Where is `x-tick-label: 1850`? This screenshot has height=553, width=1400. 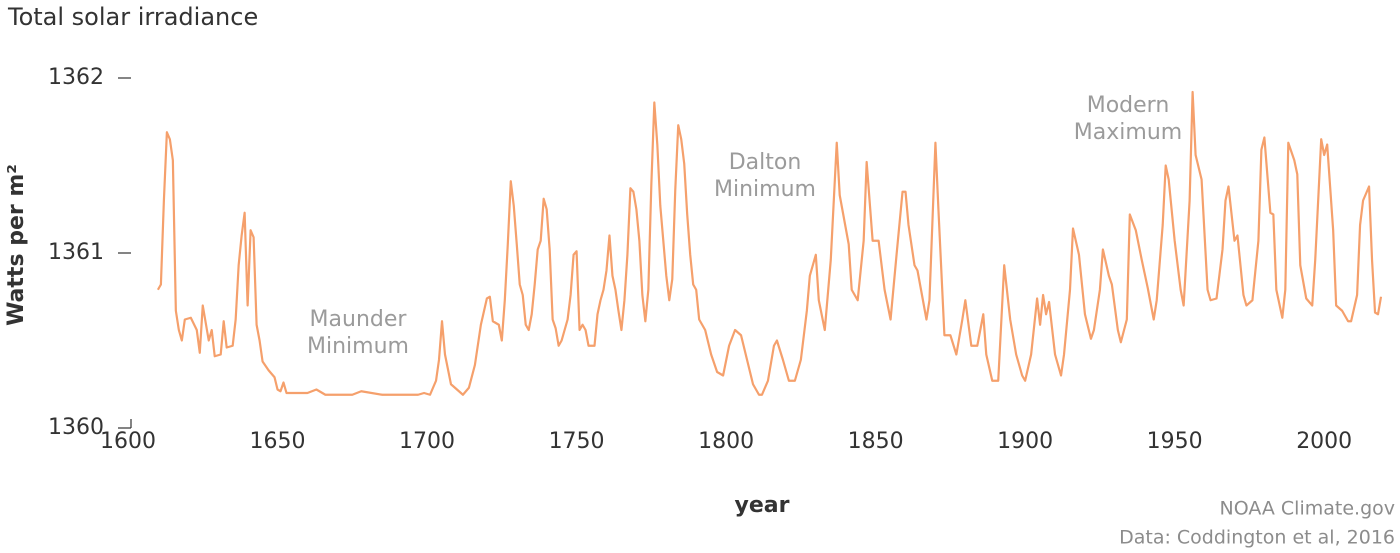 x-tick-label: 1850 is located at coordinates (876, 441).